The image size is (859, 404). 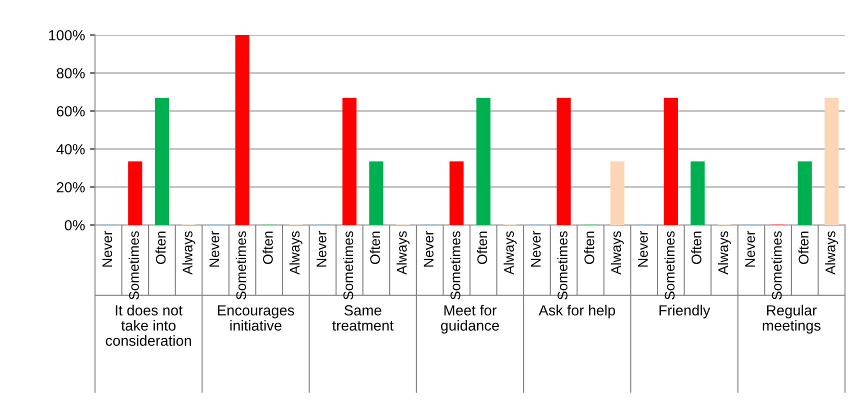 I want to click on x-tick-label: Ask for help, so click(x=577, y=311).